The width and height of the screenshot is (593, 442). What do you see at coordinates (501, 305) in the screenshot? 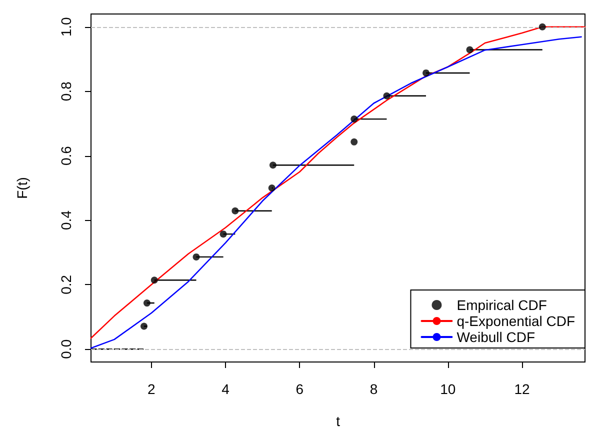
I see `legend-label: Empirical CDF` at bounding box center [501, 305].